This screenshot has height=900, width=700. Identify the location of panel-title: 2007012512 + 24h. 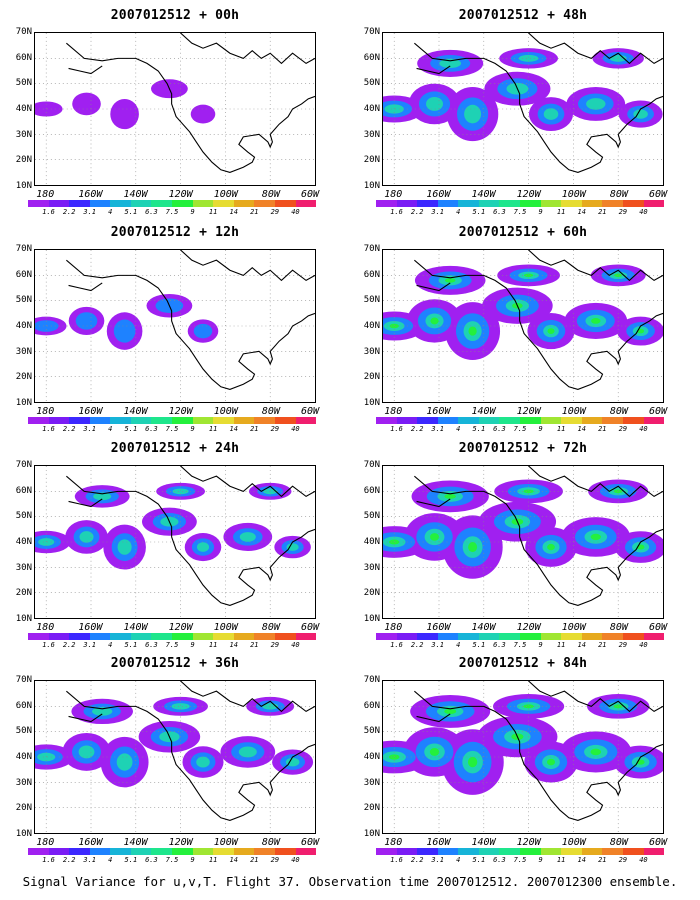
(175, 448).